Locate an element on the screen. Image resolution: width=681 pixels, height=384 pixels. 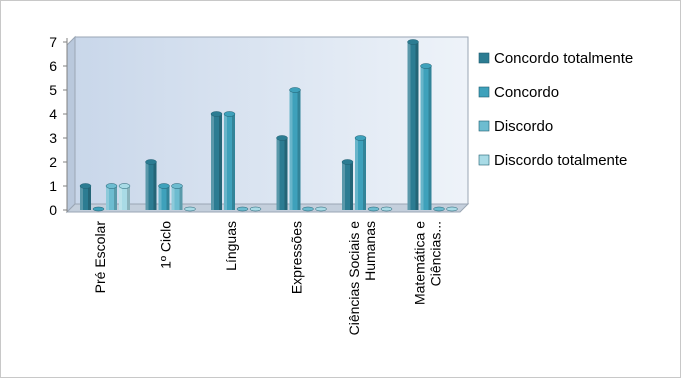
legend-label: Discordo totalmente is located at coordinates (560, 160).